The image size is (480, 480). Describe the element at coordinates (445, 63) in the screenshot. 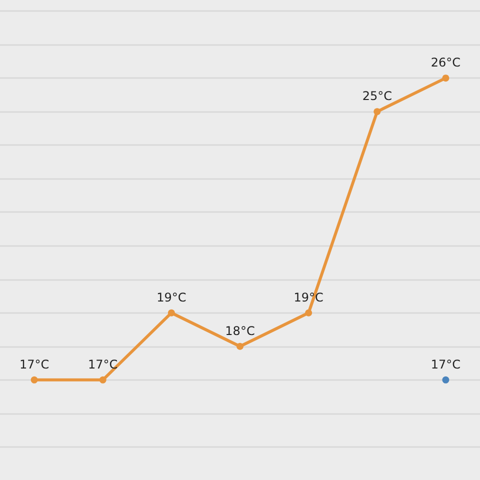

I see `data-label: 26°C` at that location.